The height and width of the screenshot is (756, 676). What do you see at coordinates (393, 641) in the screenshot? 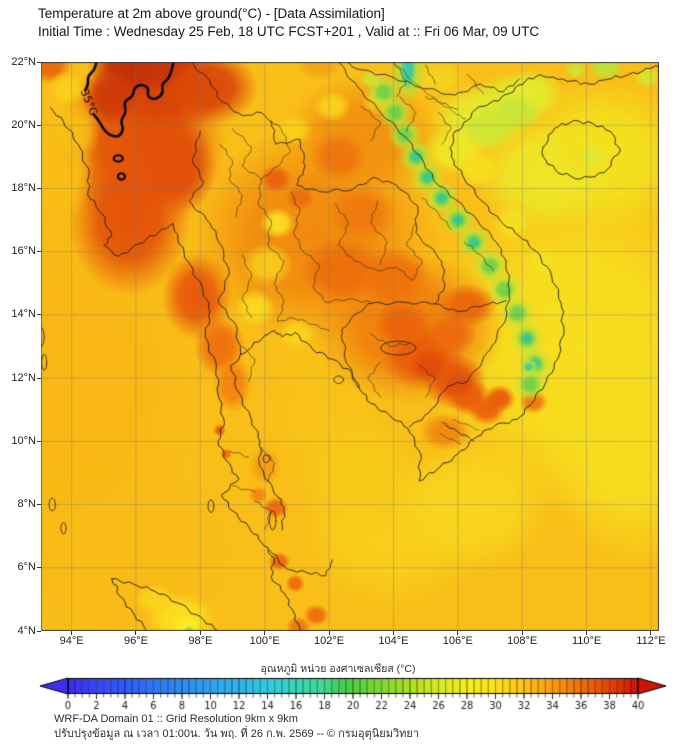
I see `lon-tick-label: 104°E` at bounding box center [393, 641].